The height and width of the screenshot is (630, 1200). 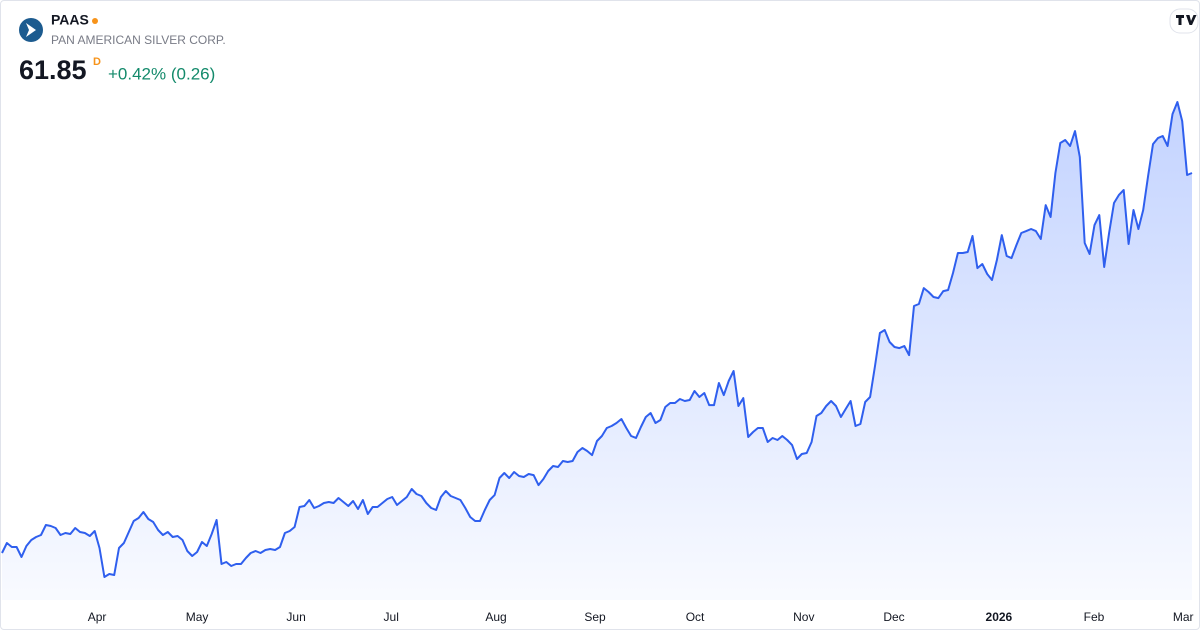 What do you see at coordinates (803, 617) in the screenshot?
I see `x-tick-label: Nov` at bounding box center [803, 617].